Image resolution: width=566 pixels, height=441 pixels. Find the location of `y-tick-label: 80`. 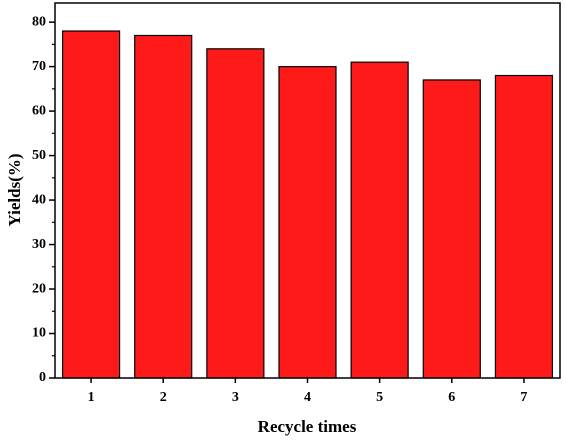

y-tick-label: 80 is located at coordinates (39, 21).